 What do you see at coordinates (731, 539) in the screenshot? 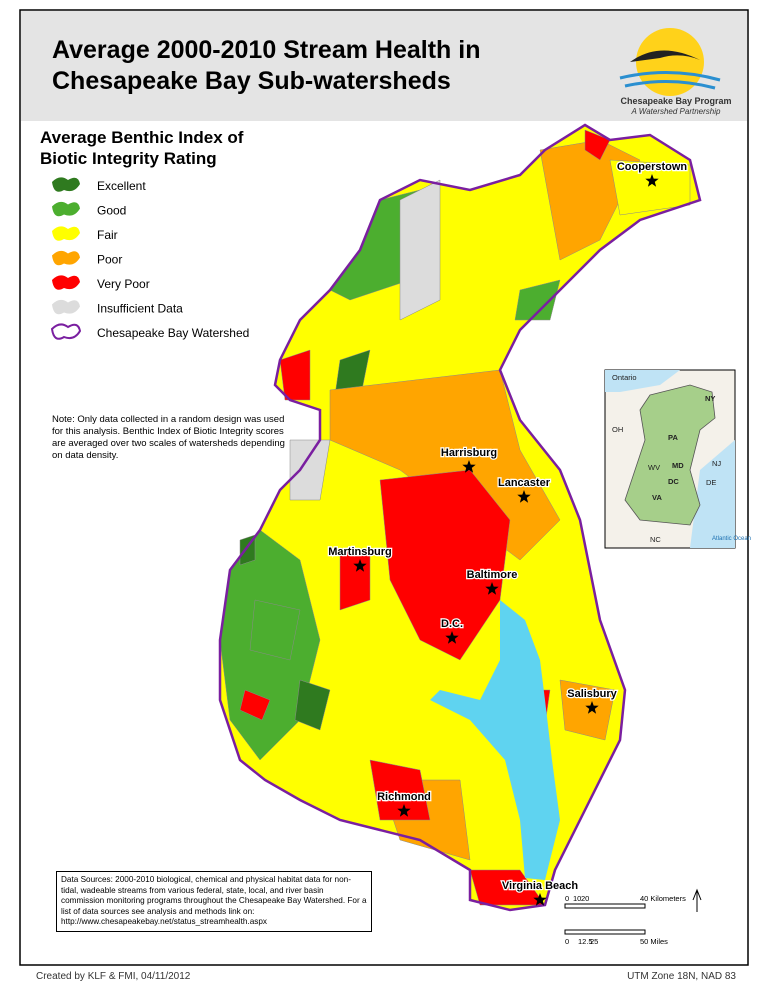
I see `inset-label: Atlantic Ocean` at bounding box center [731, 539].